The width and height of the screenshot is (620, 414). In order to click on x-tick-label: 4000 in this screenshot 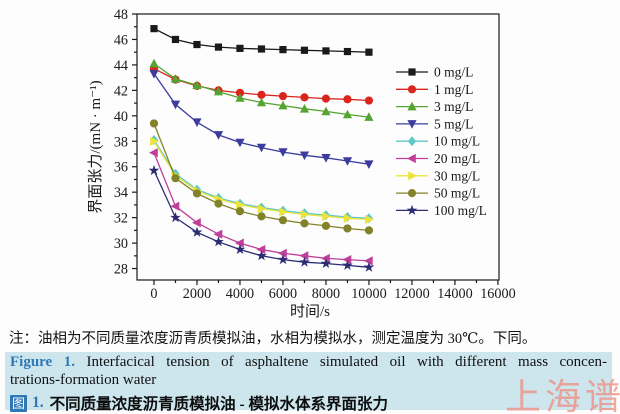, I will do `click(240, 294)`.